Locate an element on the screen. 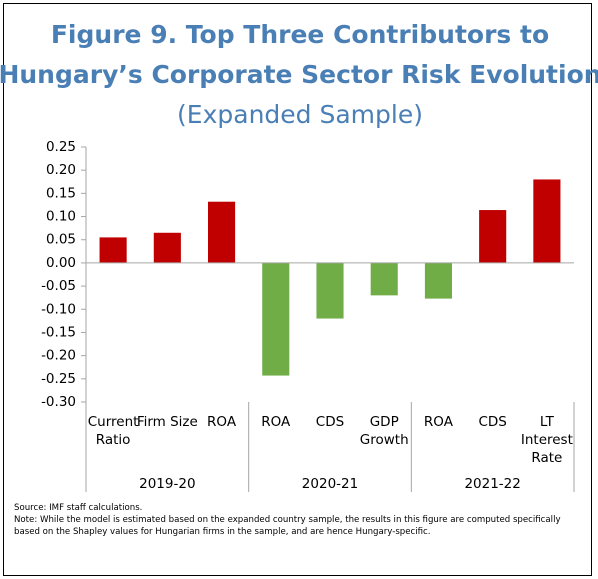  y-tick-label: -0.25 is located at coordinates (58, 379).